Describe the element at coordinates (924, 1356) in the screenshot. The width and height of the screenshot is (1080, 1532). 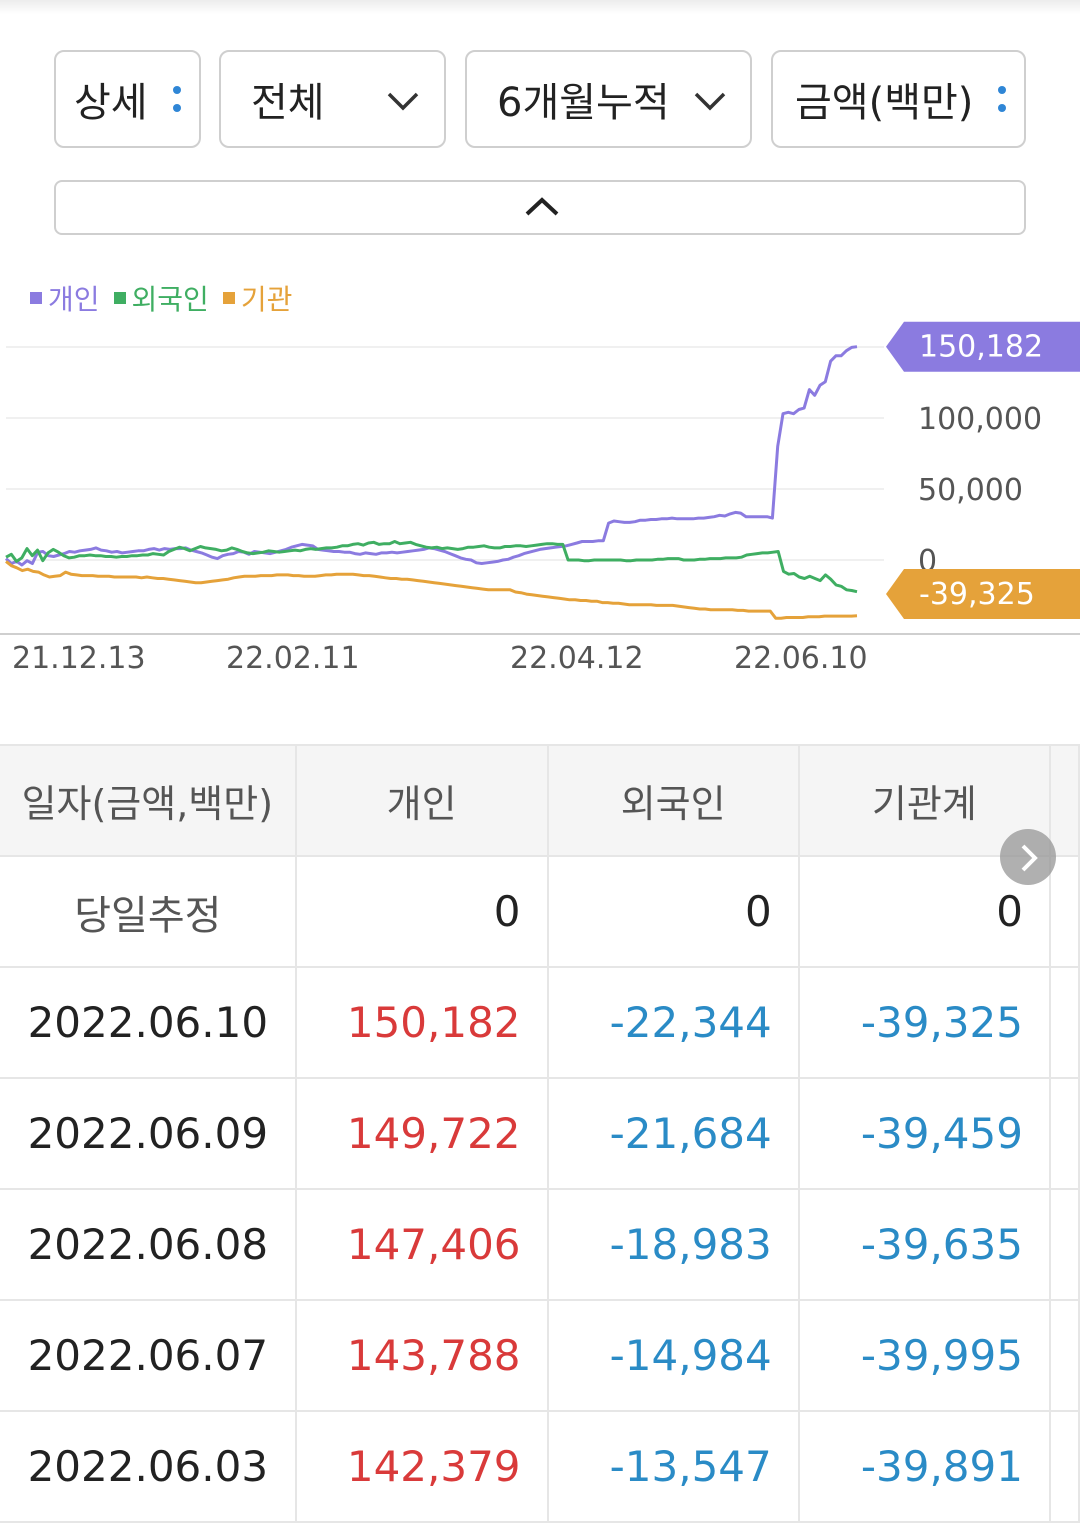
I see `row-institution: -39,995` at that location.